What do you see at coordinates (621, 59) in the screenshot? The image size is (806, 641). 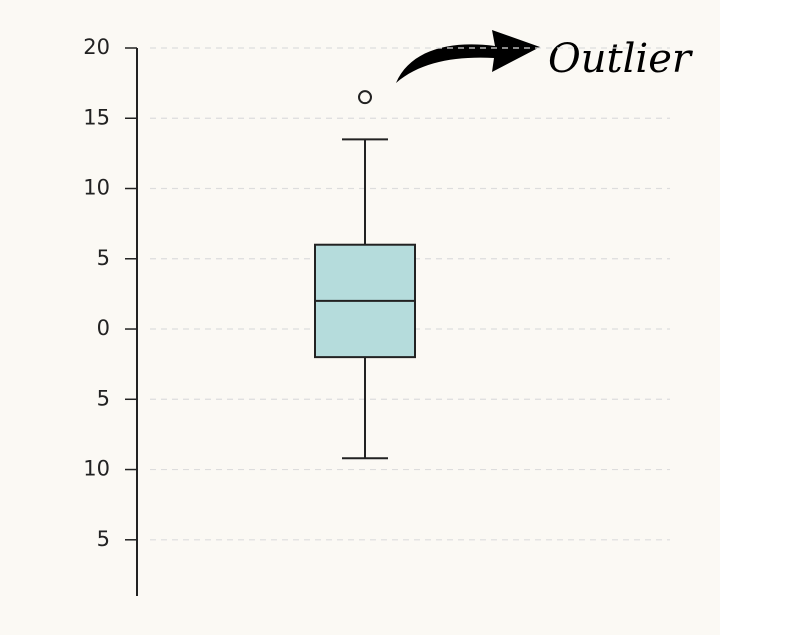 I see `annotation: Outlier` at bounding box center [621, 59].